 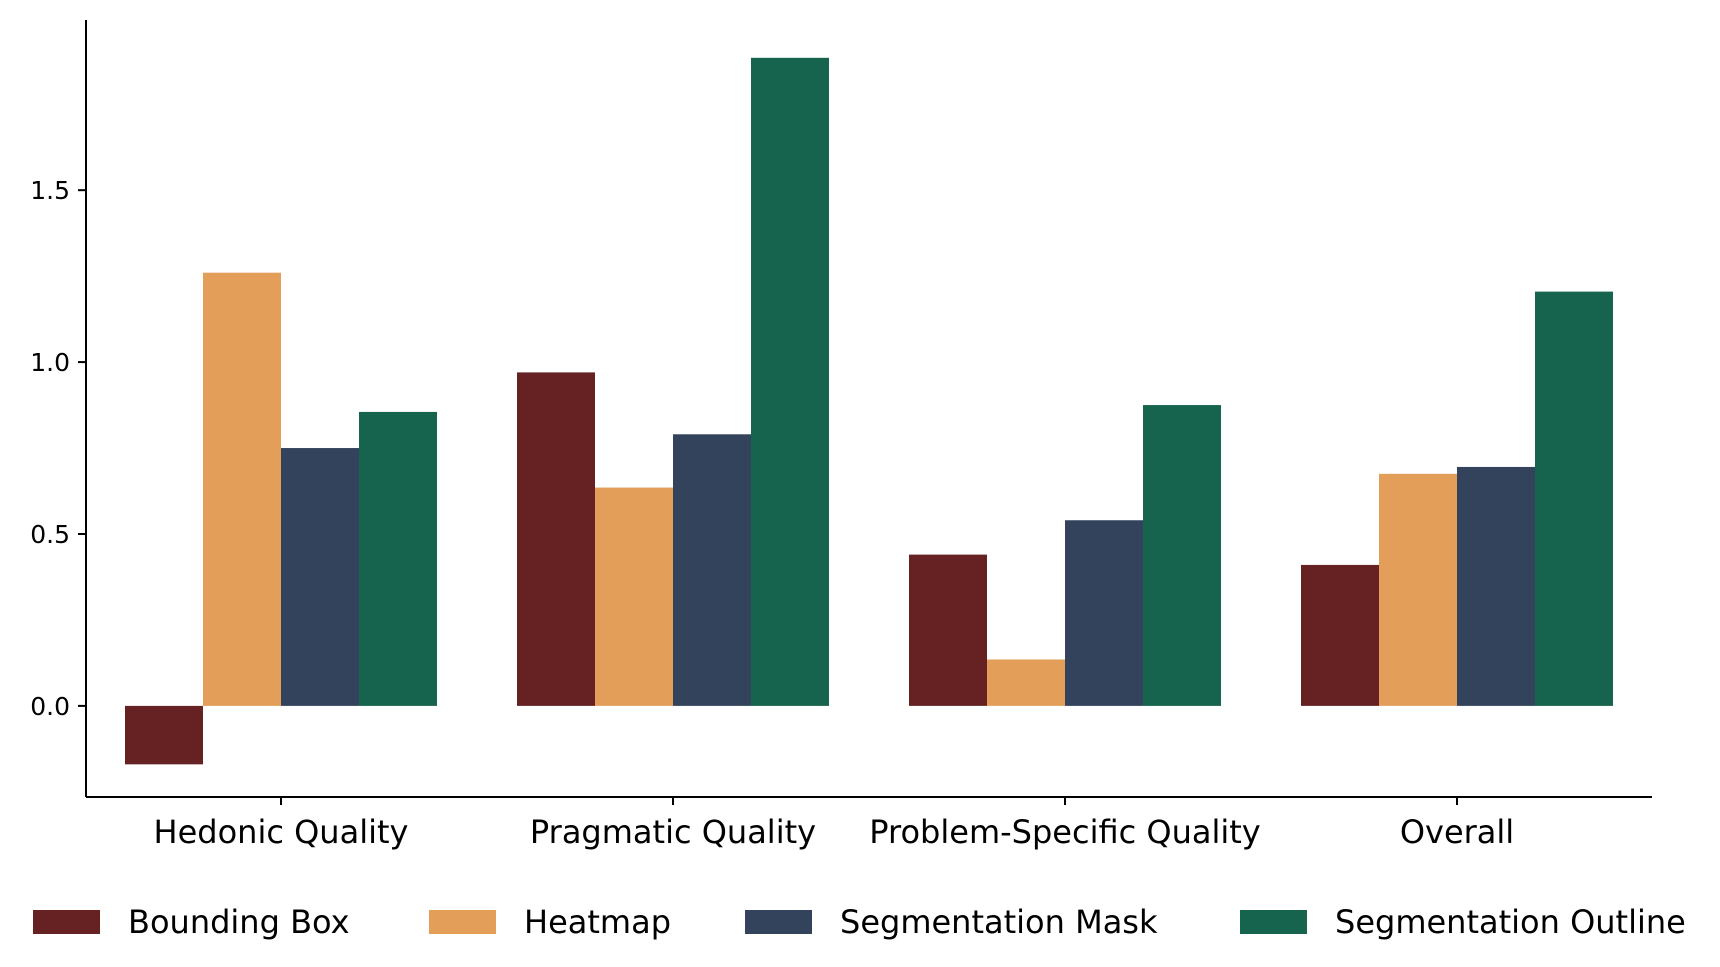 I want to click on legend-label-segmentation-outline: Segmentation Outline, so click(x=1510, y=922).